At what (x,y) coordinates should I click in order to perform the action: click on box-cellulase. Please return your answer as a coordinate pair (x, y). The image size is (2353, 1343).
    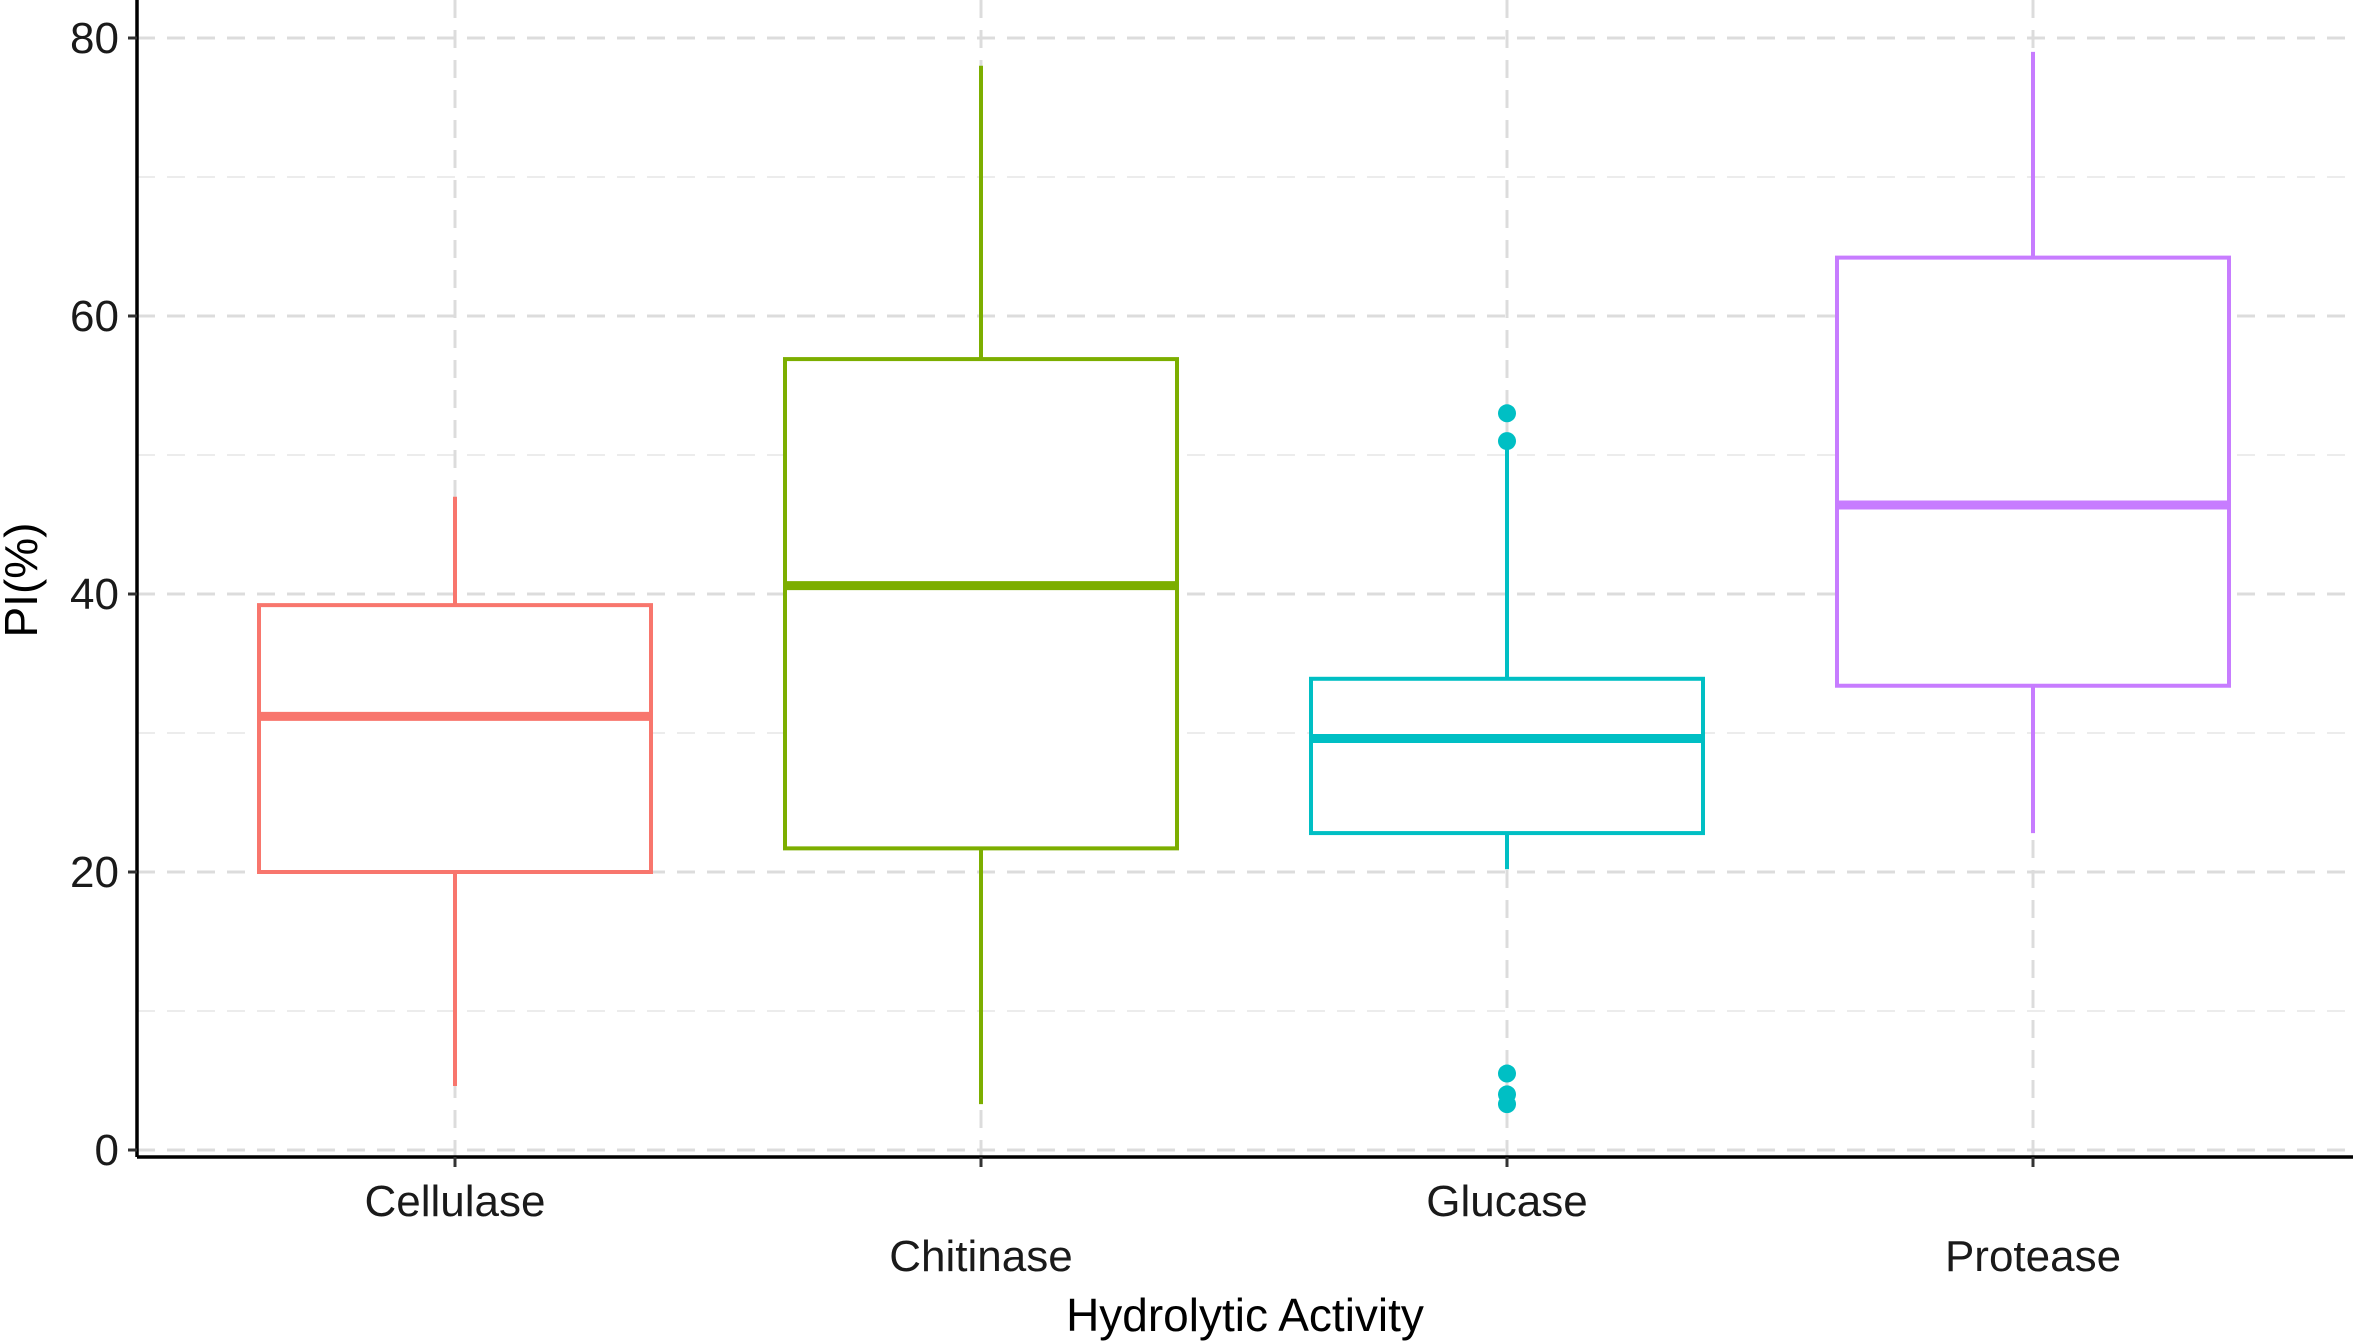
    Looking at the image, I should click on (455, 791).